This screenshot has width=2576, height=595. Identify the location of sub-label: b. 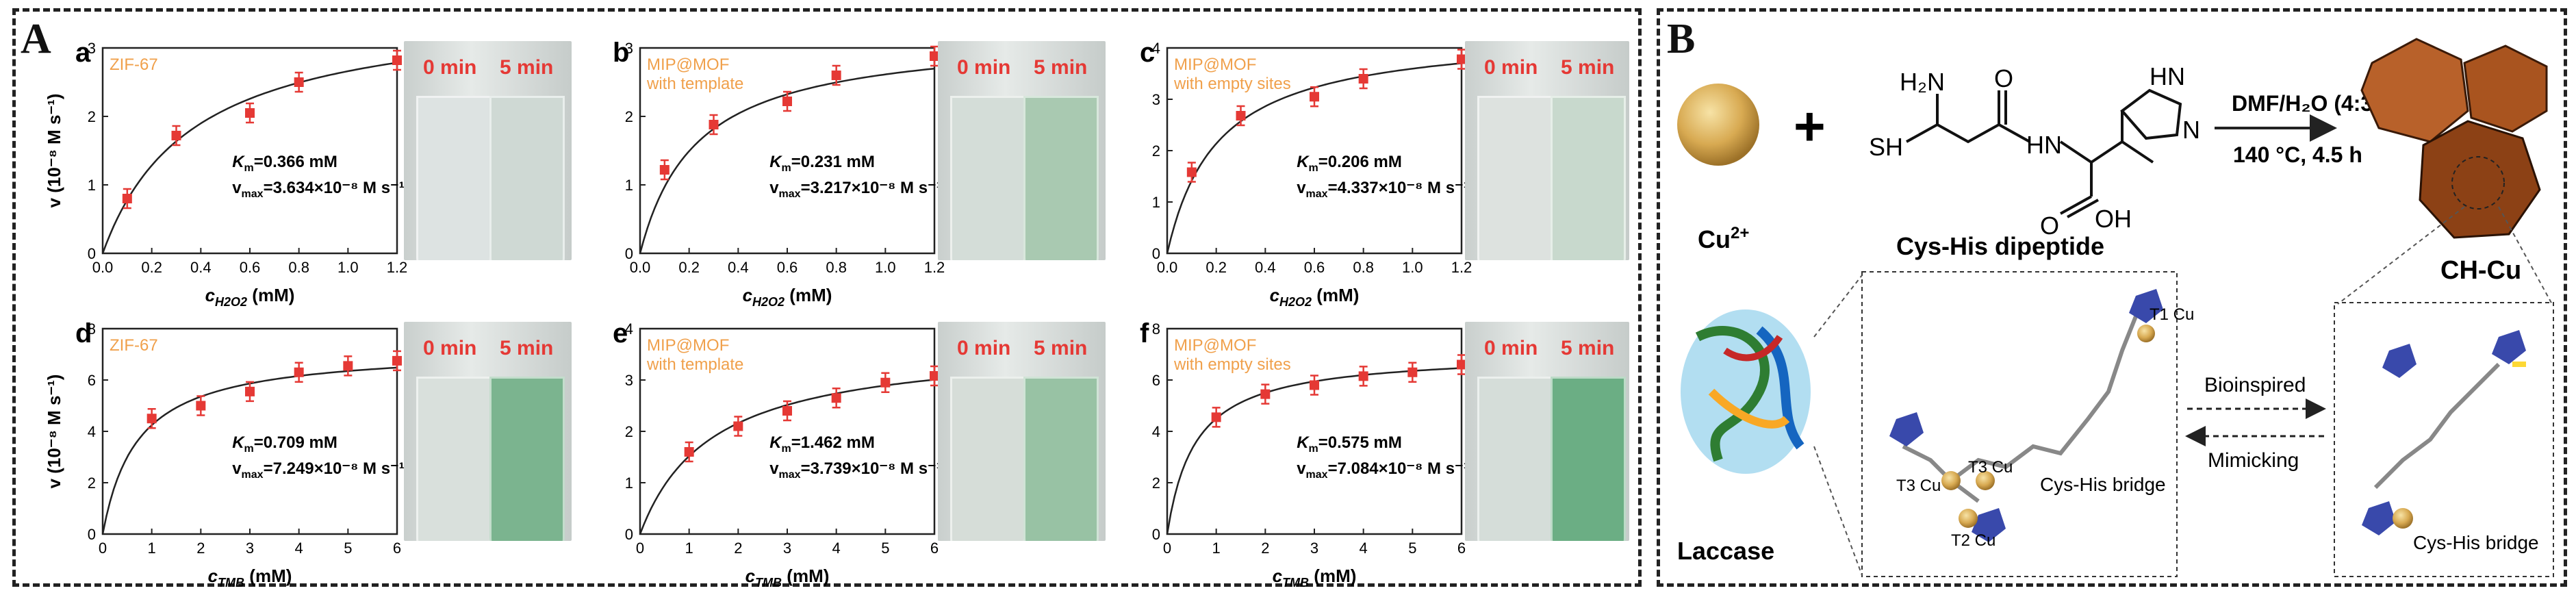
(621, 53).